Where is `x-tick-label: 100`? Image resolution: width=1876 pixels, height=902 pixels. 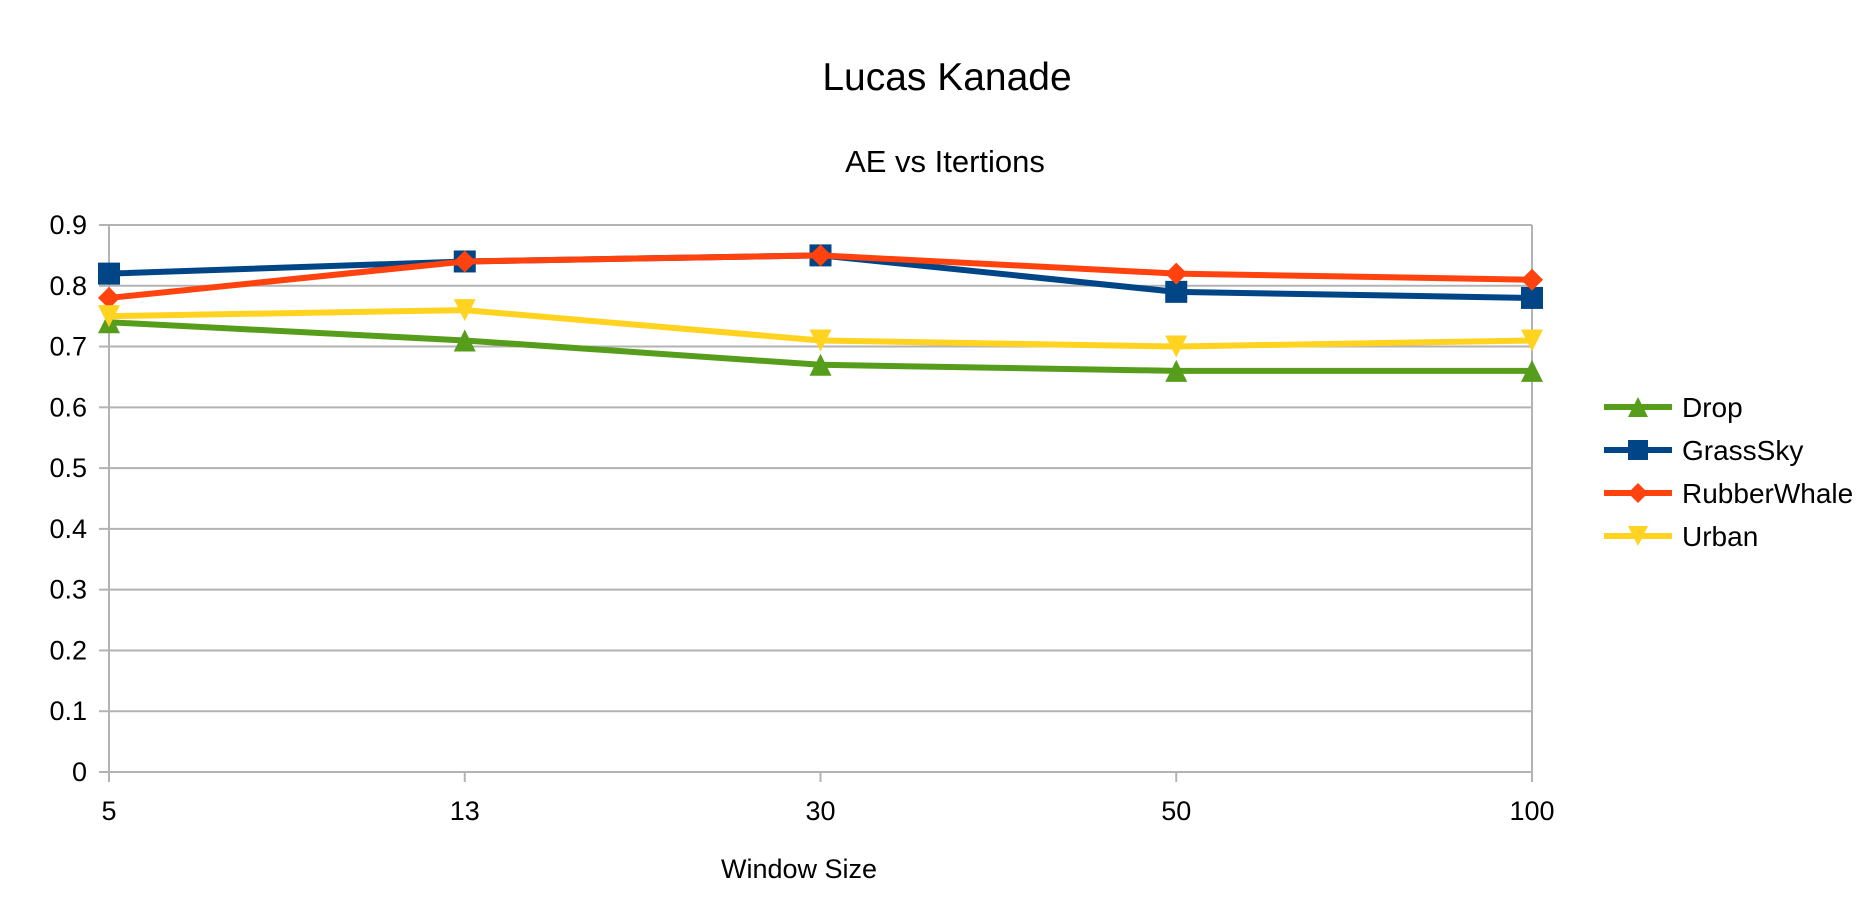
x-tick-label: 100 is located at coordinates (1531, 811).